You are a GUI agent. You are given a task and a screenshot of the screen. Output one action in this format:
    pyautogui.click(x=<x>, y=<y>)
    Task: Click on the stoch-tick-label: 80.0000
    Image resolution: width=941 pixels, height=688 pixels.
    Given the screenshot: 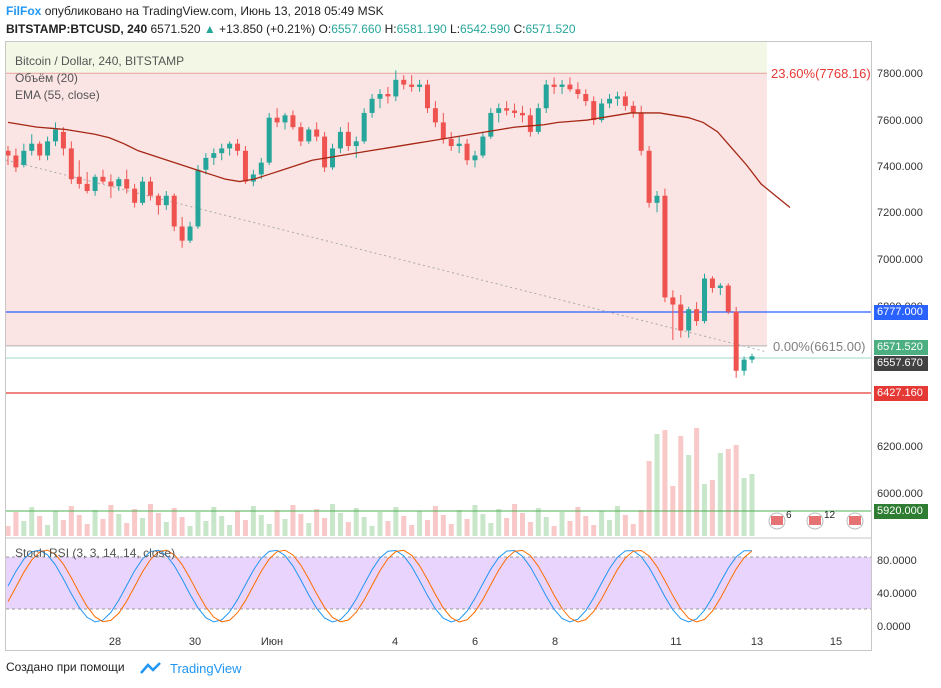 What is the action you would take?
    pyautogui.click(x=897, y=561)
    